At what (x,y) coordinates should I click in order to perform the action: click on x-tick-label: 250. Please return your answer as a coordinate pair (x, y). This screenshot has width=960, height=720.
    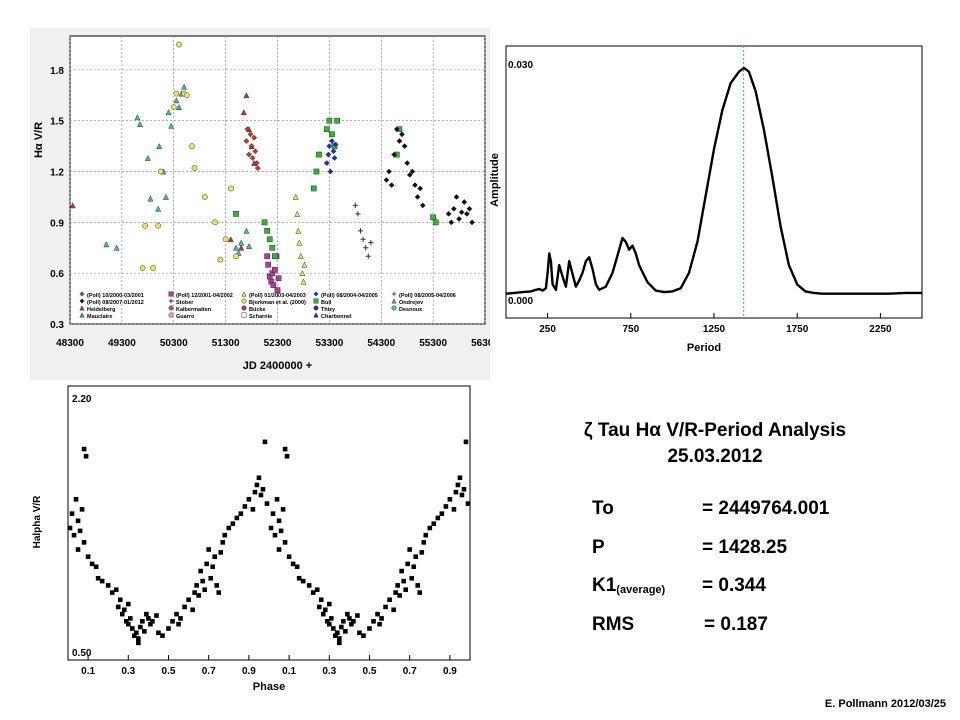
    Looking at the image, I should click on (547, 329).